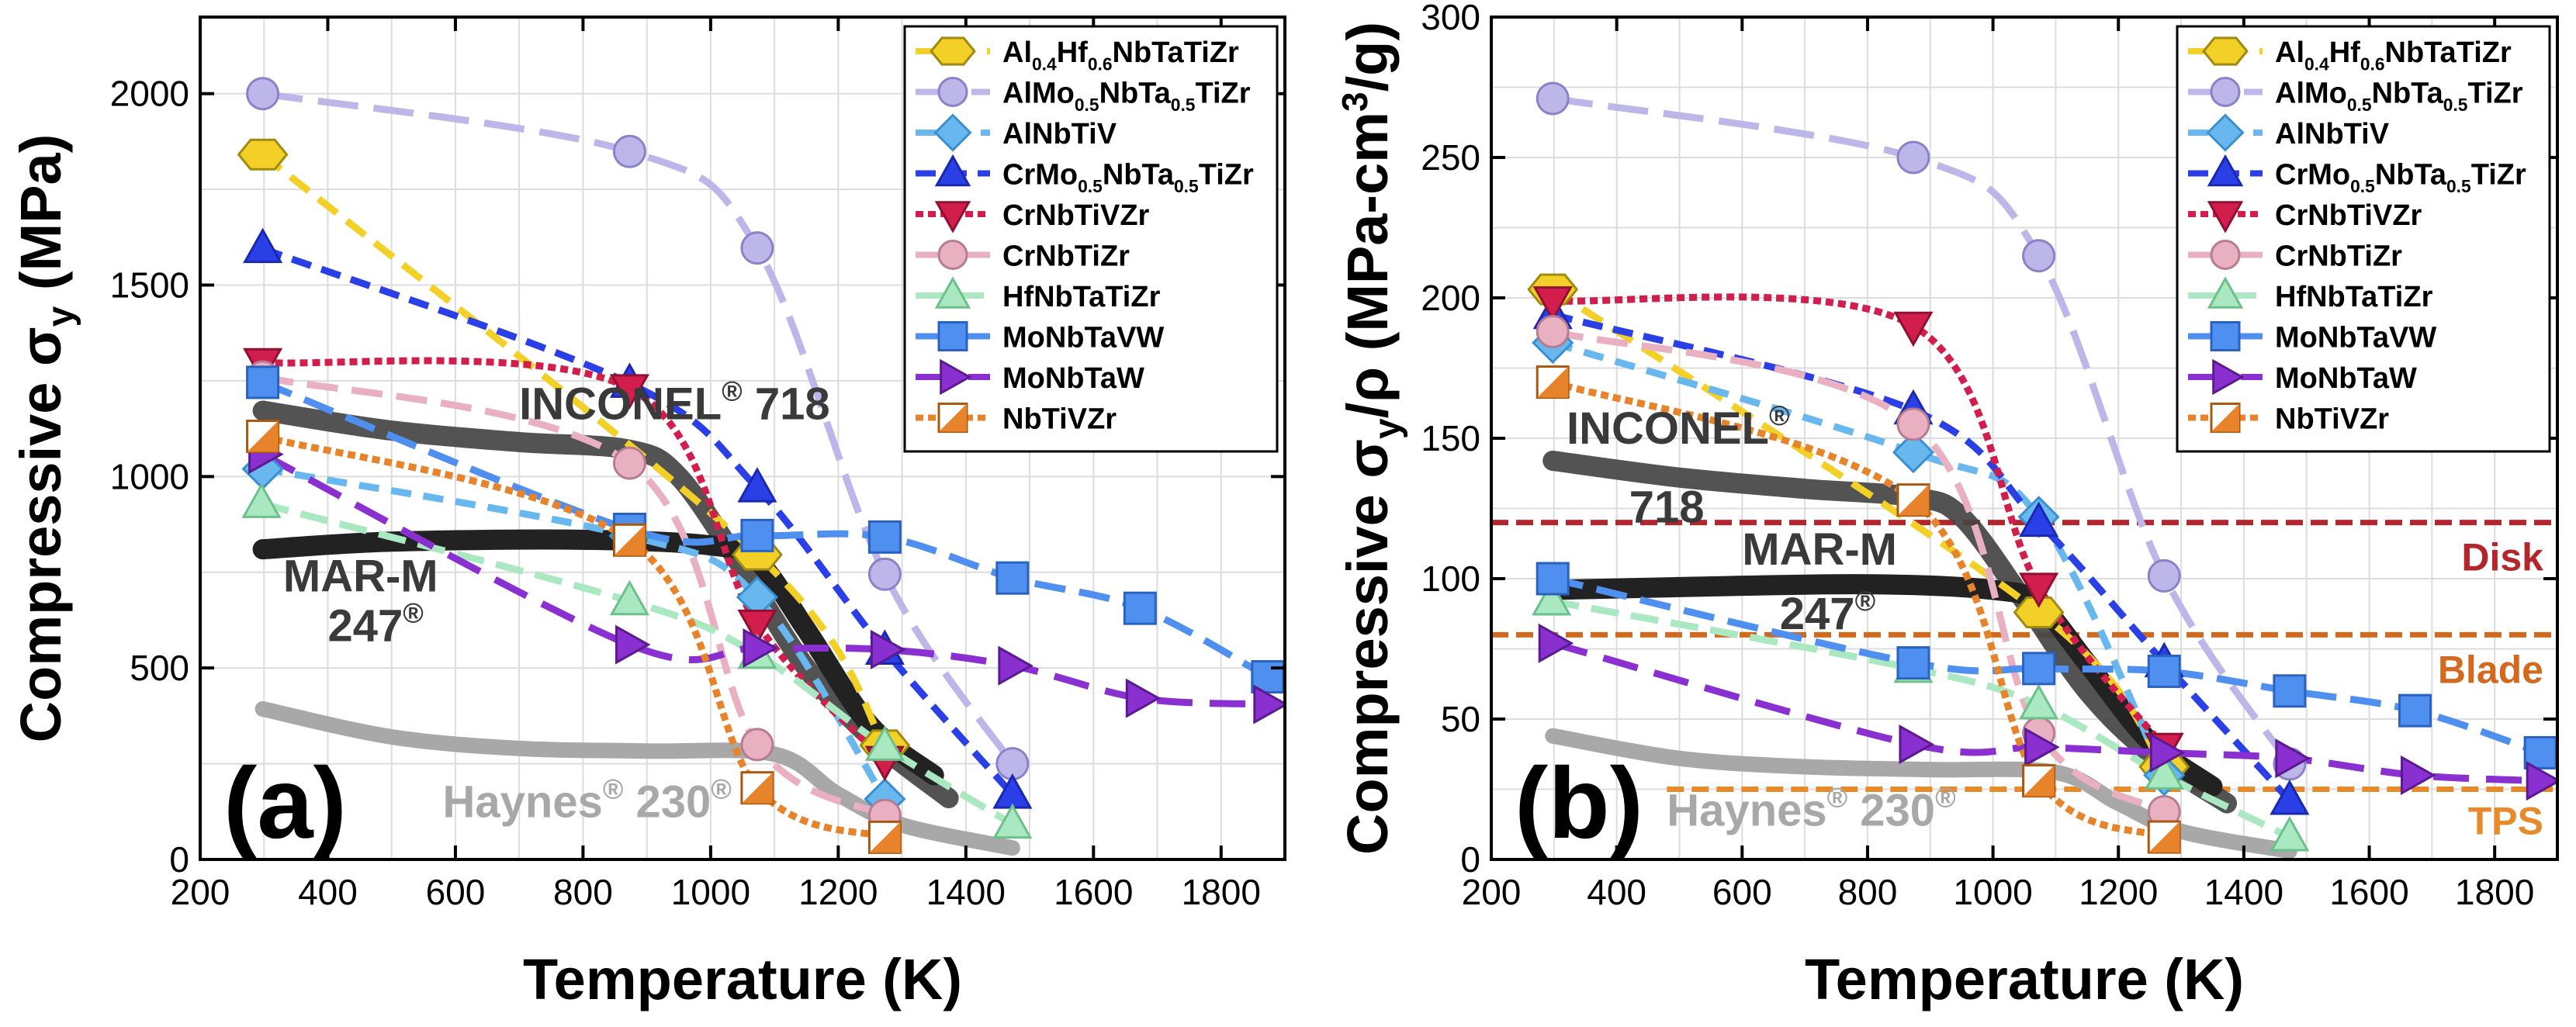  What do you see at coordinates (1038, 294) in the screenshot?
I see `panel-a-legend-item-hfnbtatizr: HfNbTaTiZr` at bounding box center [1038, 294].